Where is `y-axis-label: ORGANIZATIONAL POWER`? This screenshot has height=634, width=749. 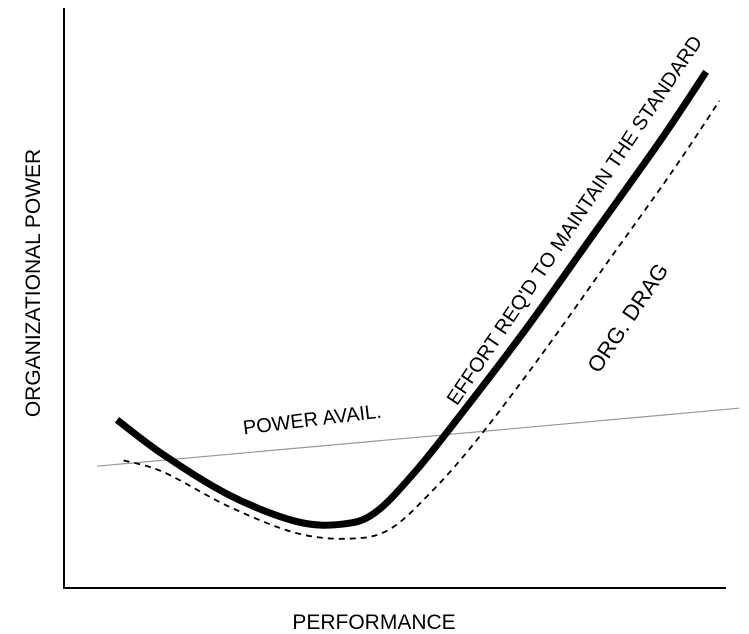 y-axis-label: ORGANIZATIONAL POWER is located at coordinates (33, 283).